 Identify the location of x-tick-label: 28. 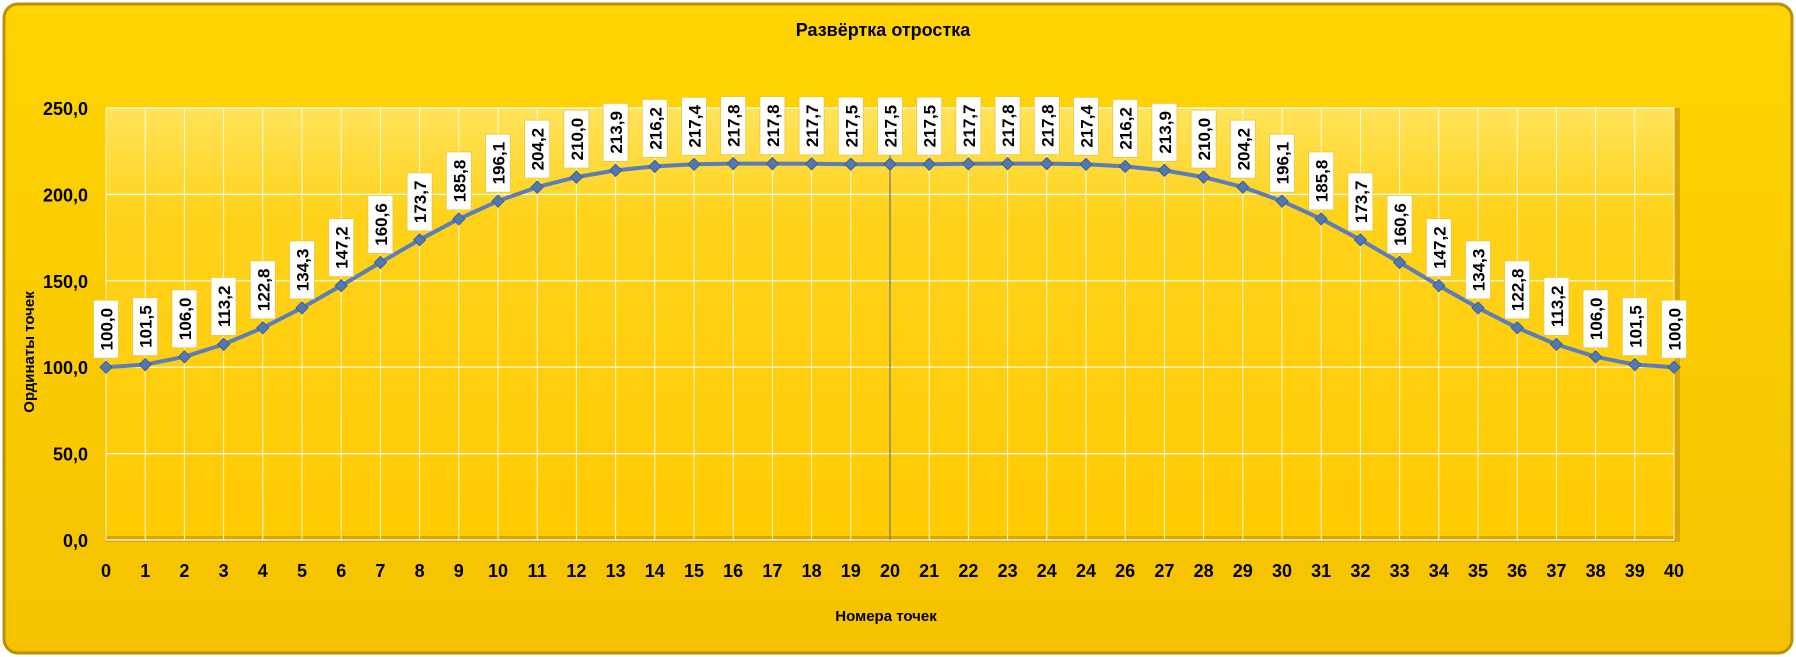
(1204, 571).